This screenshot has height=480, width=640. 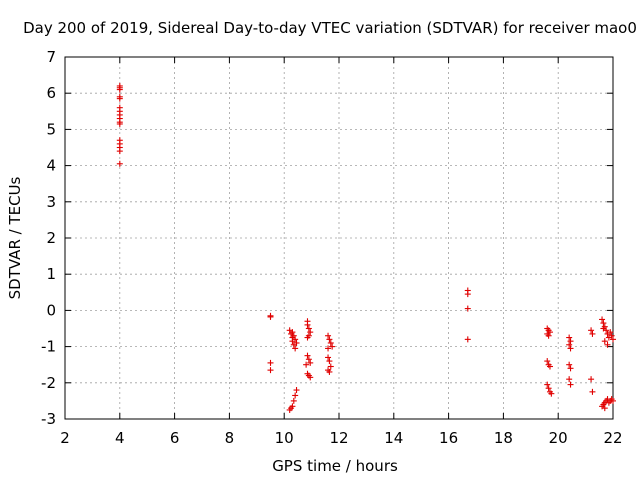 What do you see at coordinates (48, 419) in the screenshot?
I see `y-tick-label: -3` at bounding box center [48, 419].